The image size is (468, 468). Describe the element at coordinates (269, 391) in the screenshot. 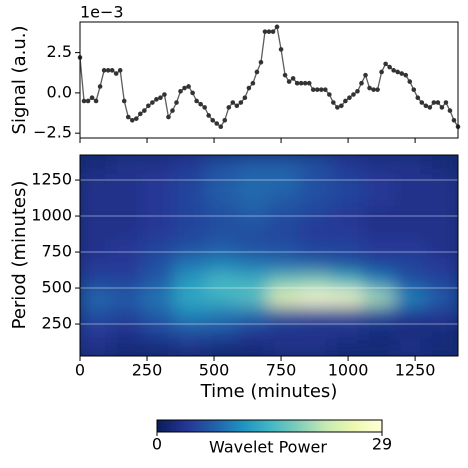

I see `x-axis-label: Time (minutes)` at that location.